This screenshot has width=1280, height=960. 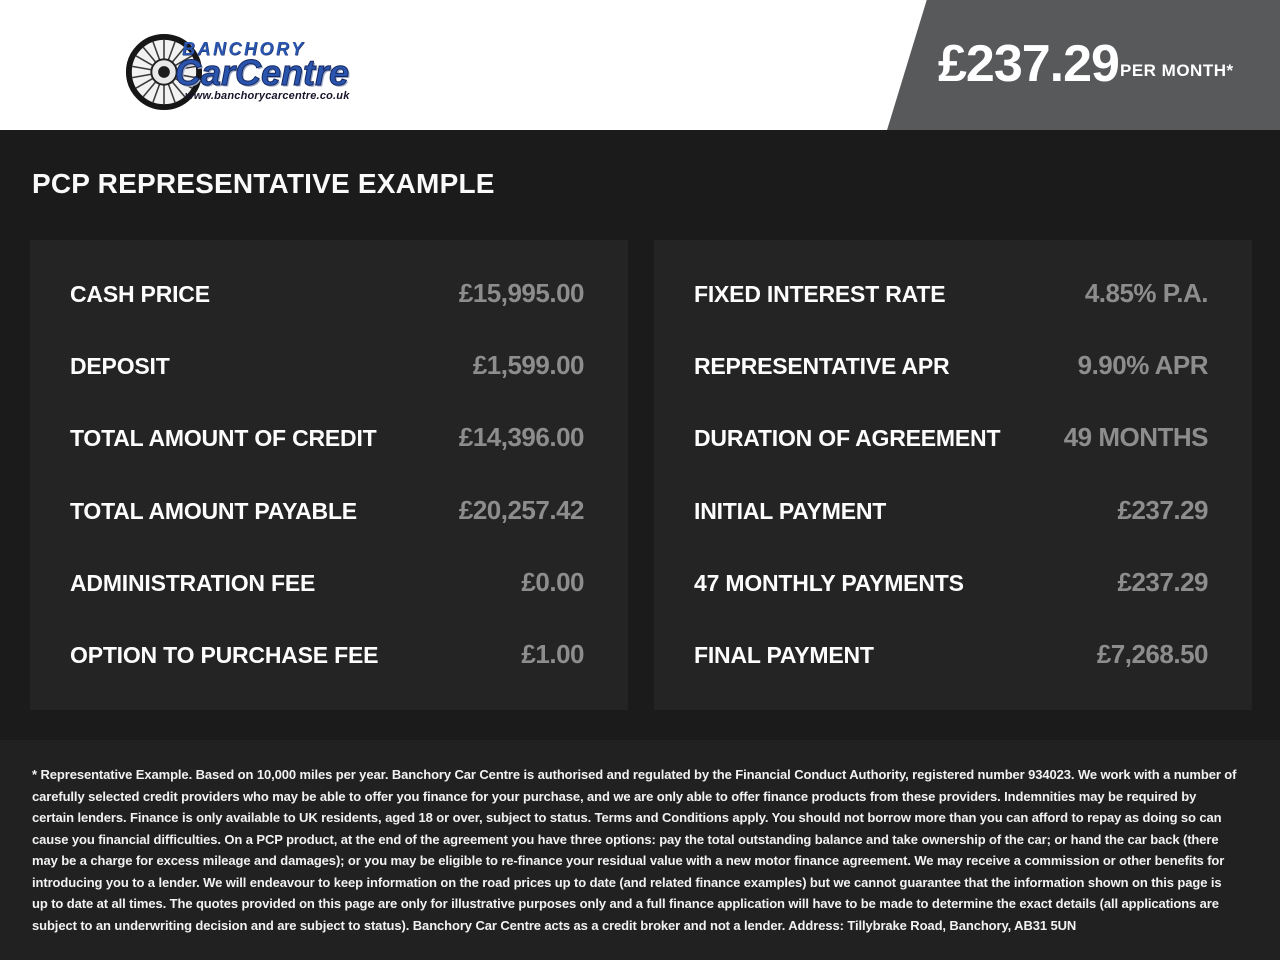 I want to click on finance-row-total-credit: TOTAL AMOUNT OF CREDIT £14,396.00, so click(x=327, y=437).